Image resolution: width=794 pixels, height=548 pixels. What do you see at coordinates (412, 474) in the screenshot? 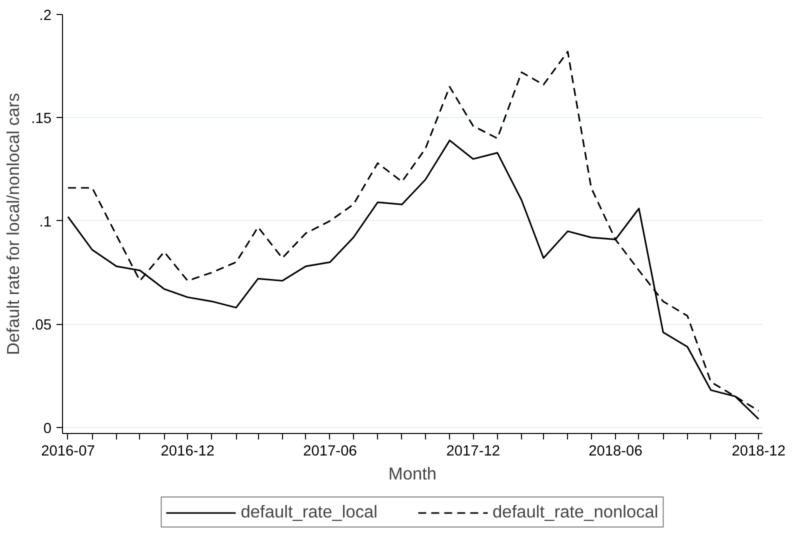
I see `x-axis-title: Month` at bounding box center [412, 474].